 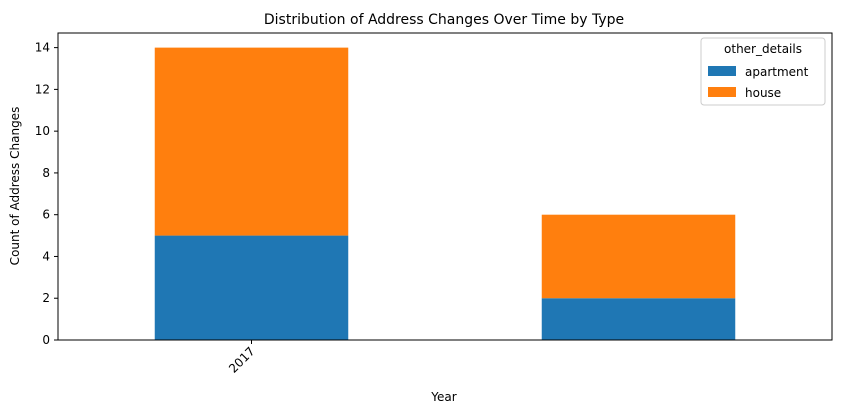 I want to click on x-axis: 2017, so click(x=242, y=358).